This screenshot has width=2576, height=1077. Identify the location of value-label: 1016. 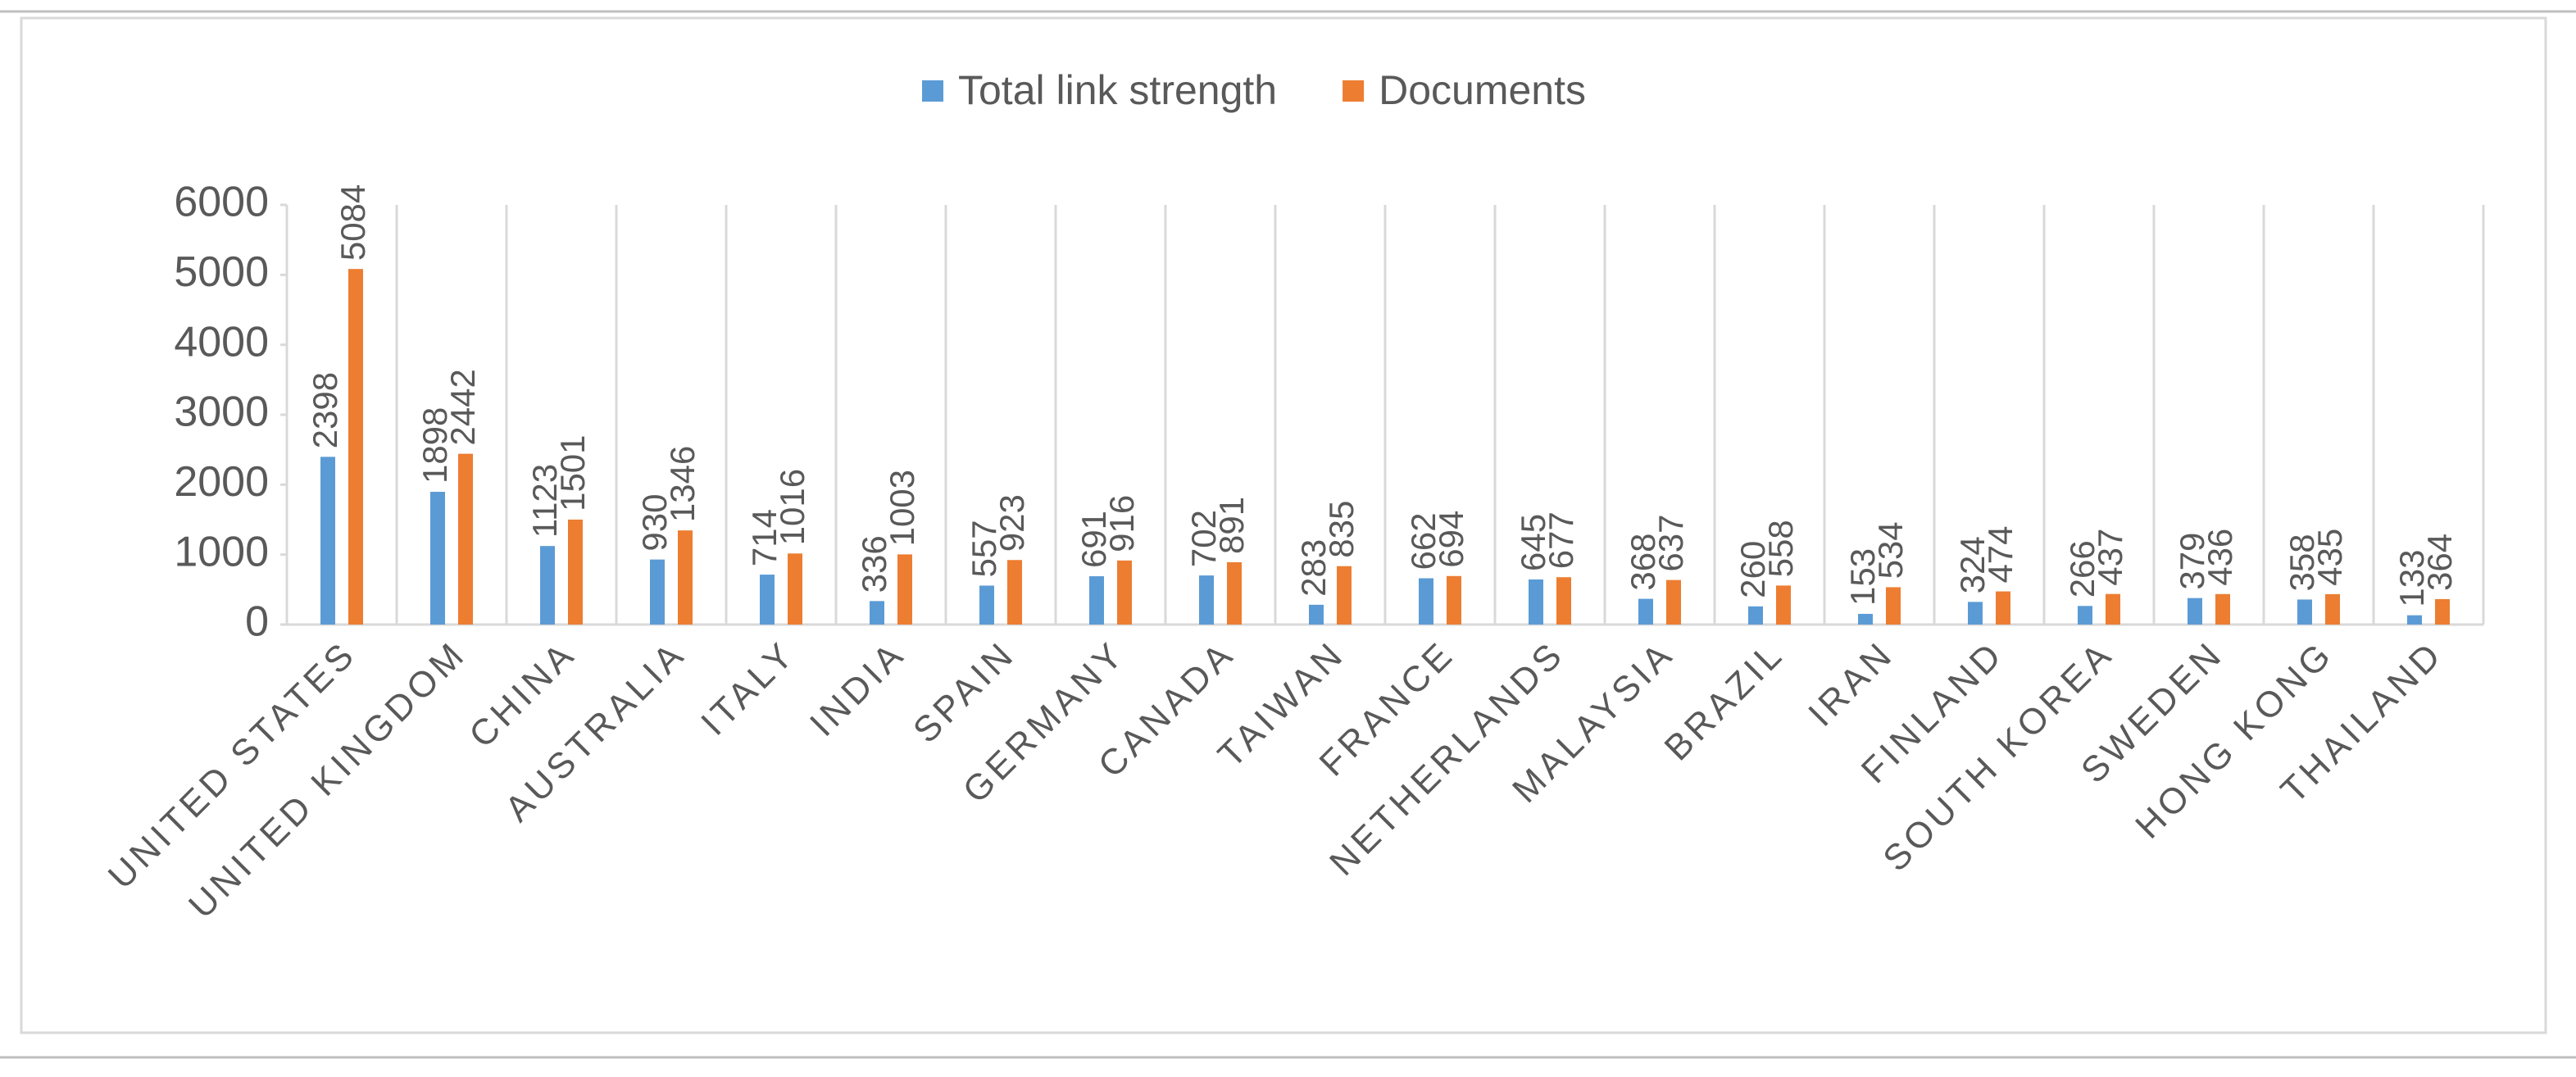
(792, 507).